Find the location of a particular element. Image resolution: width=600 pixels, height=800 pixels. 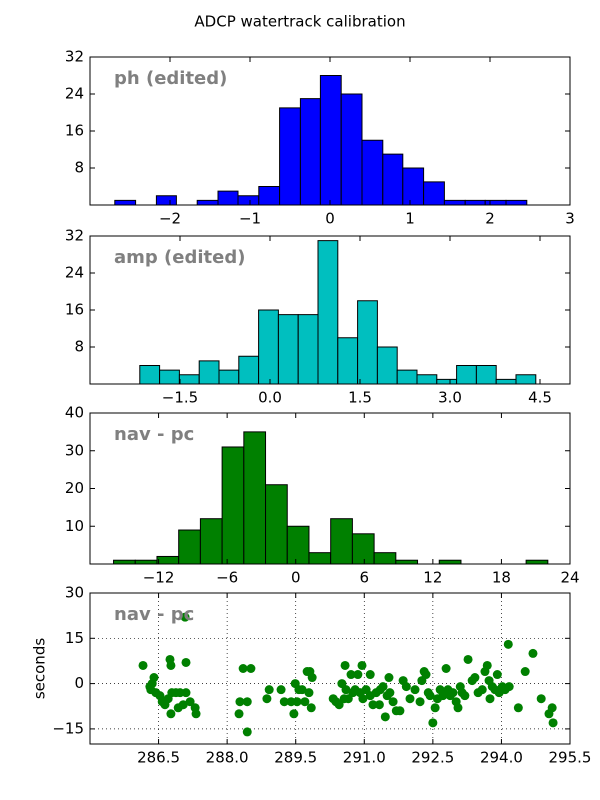

y-tick-label: 0 is located at coordinates (79, 683).